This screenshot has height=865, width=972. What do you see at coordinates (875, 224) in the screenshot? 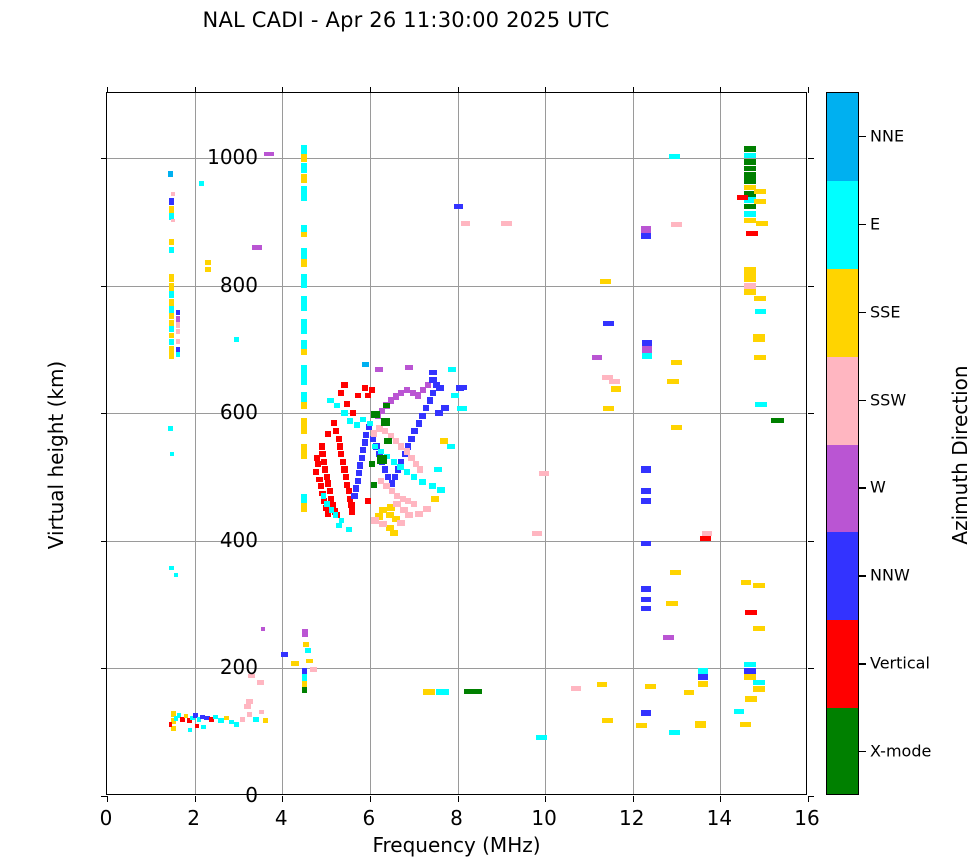
I see `colorbar-label: E` at bounding box center [875, 224].